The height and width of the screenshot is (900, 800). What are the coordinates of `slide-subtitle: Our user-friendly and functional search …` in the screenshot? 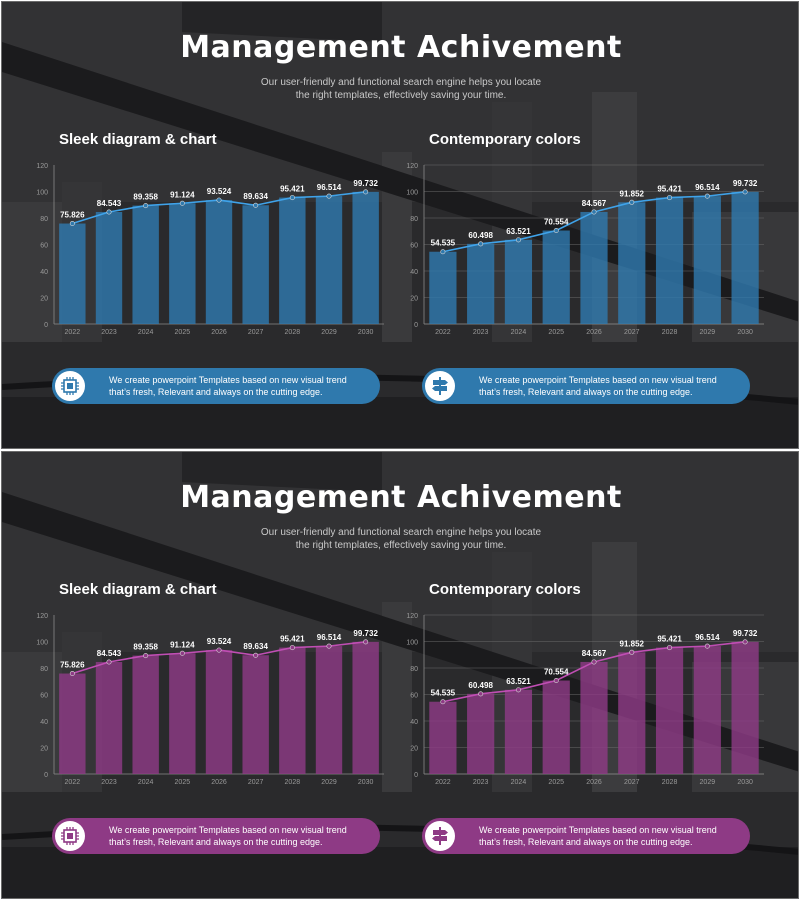 It's located at (401, 539).